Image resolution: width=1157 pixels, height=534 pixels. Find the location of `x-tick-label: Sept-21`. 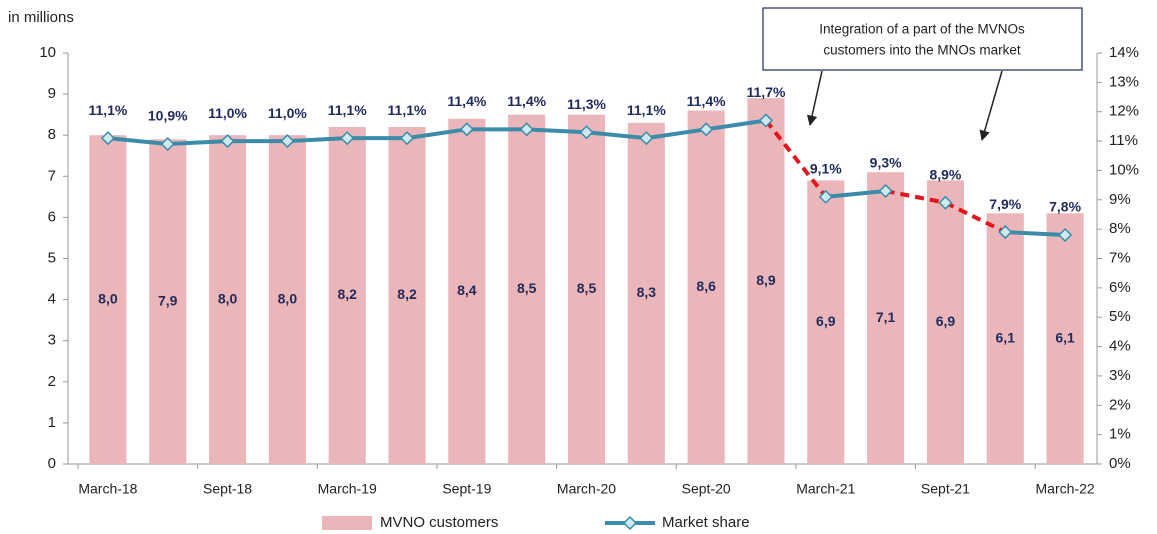

x-tick-label: Sept-21 is located at coordinates (945, 489).